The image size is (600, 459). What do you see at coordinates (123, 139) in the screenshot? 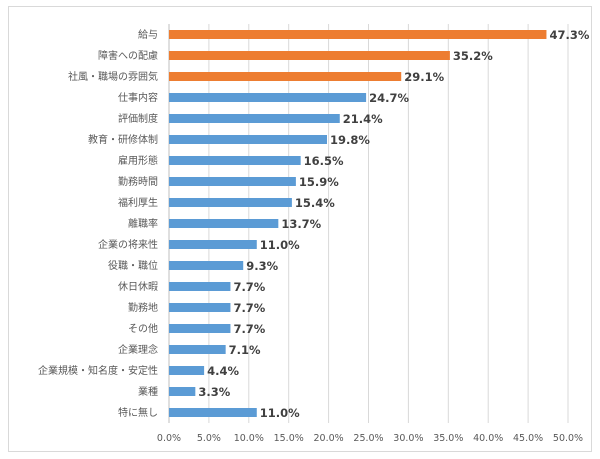
I see `category-label: 教育・研修体制` at bounding box center [123, 139].